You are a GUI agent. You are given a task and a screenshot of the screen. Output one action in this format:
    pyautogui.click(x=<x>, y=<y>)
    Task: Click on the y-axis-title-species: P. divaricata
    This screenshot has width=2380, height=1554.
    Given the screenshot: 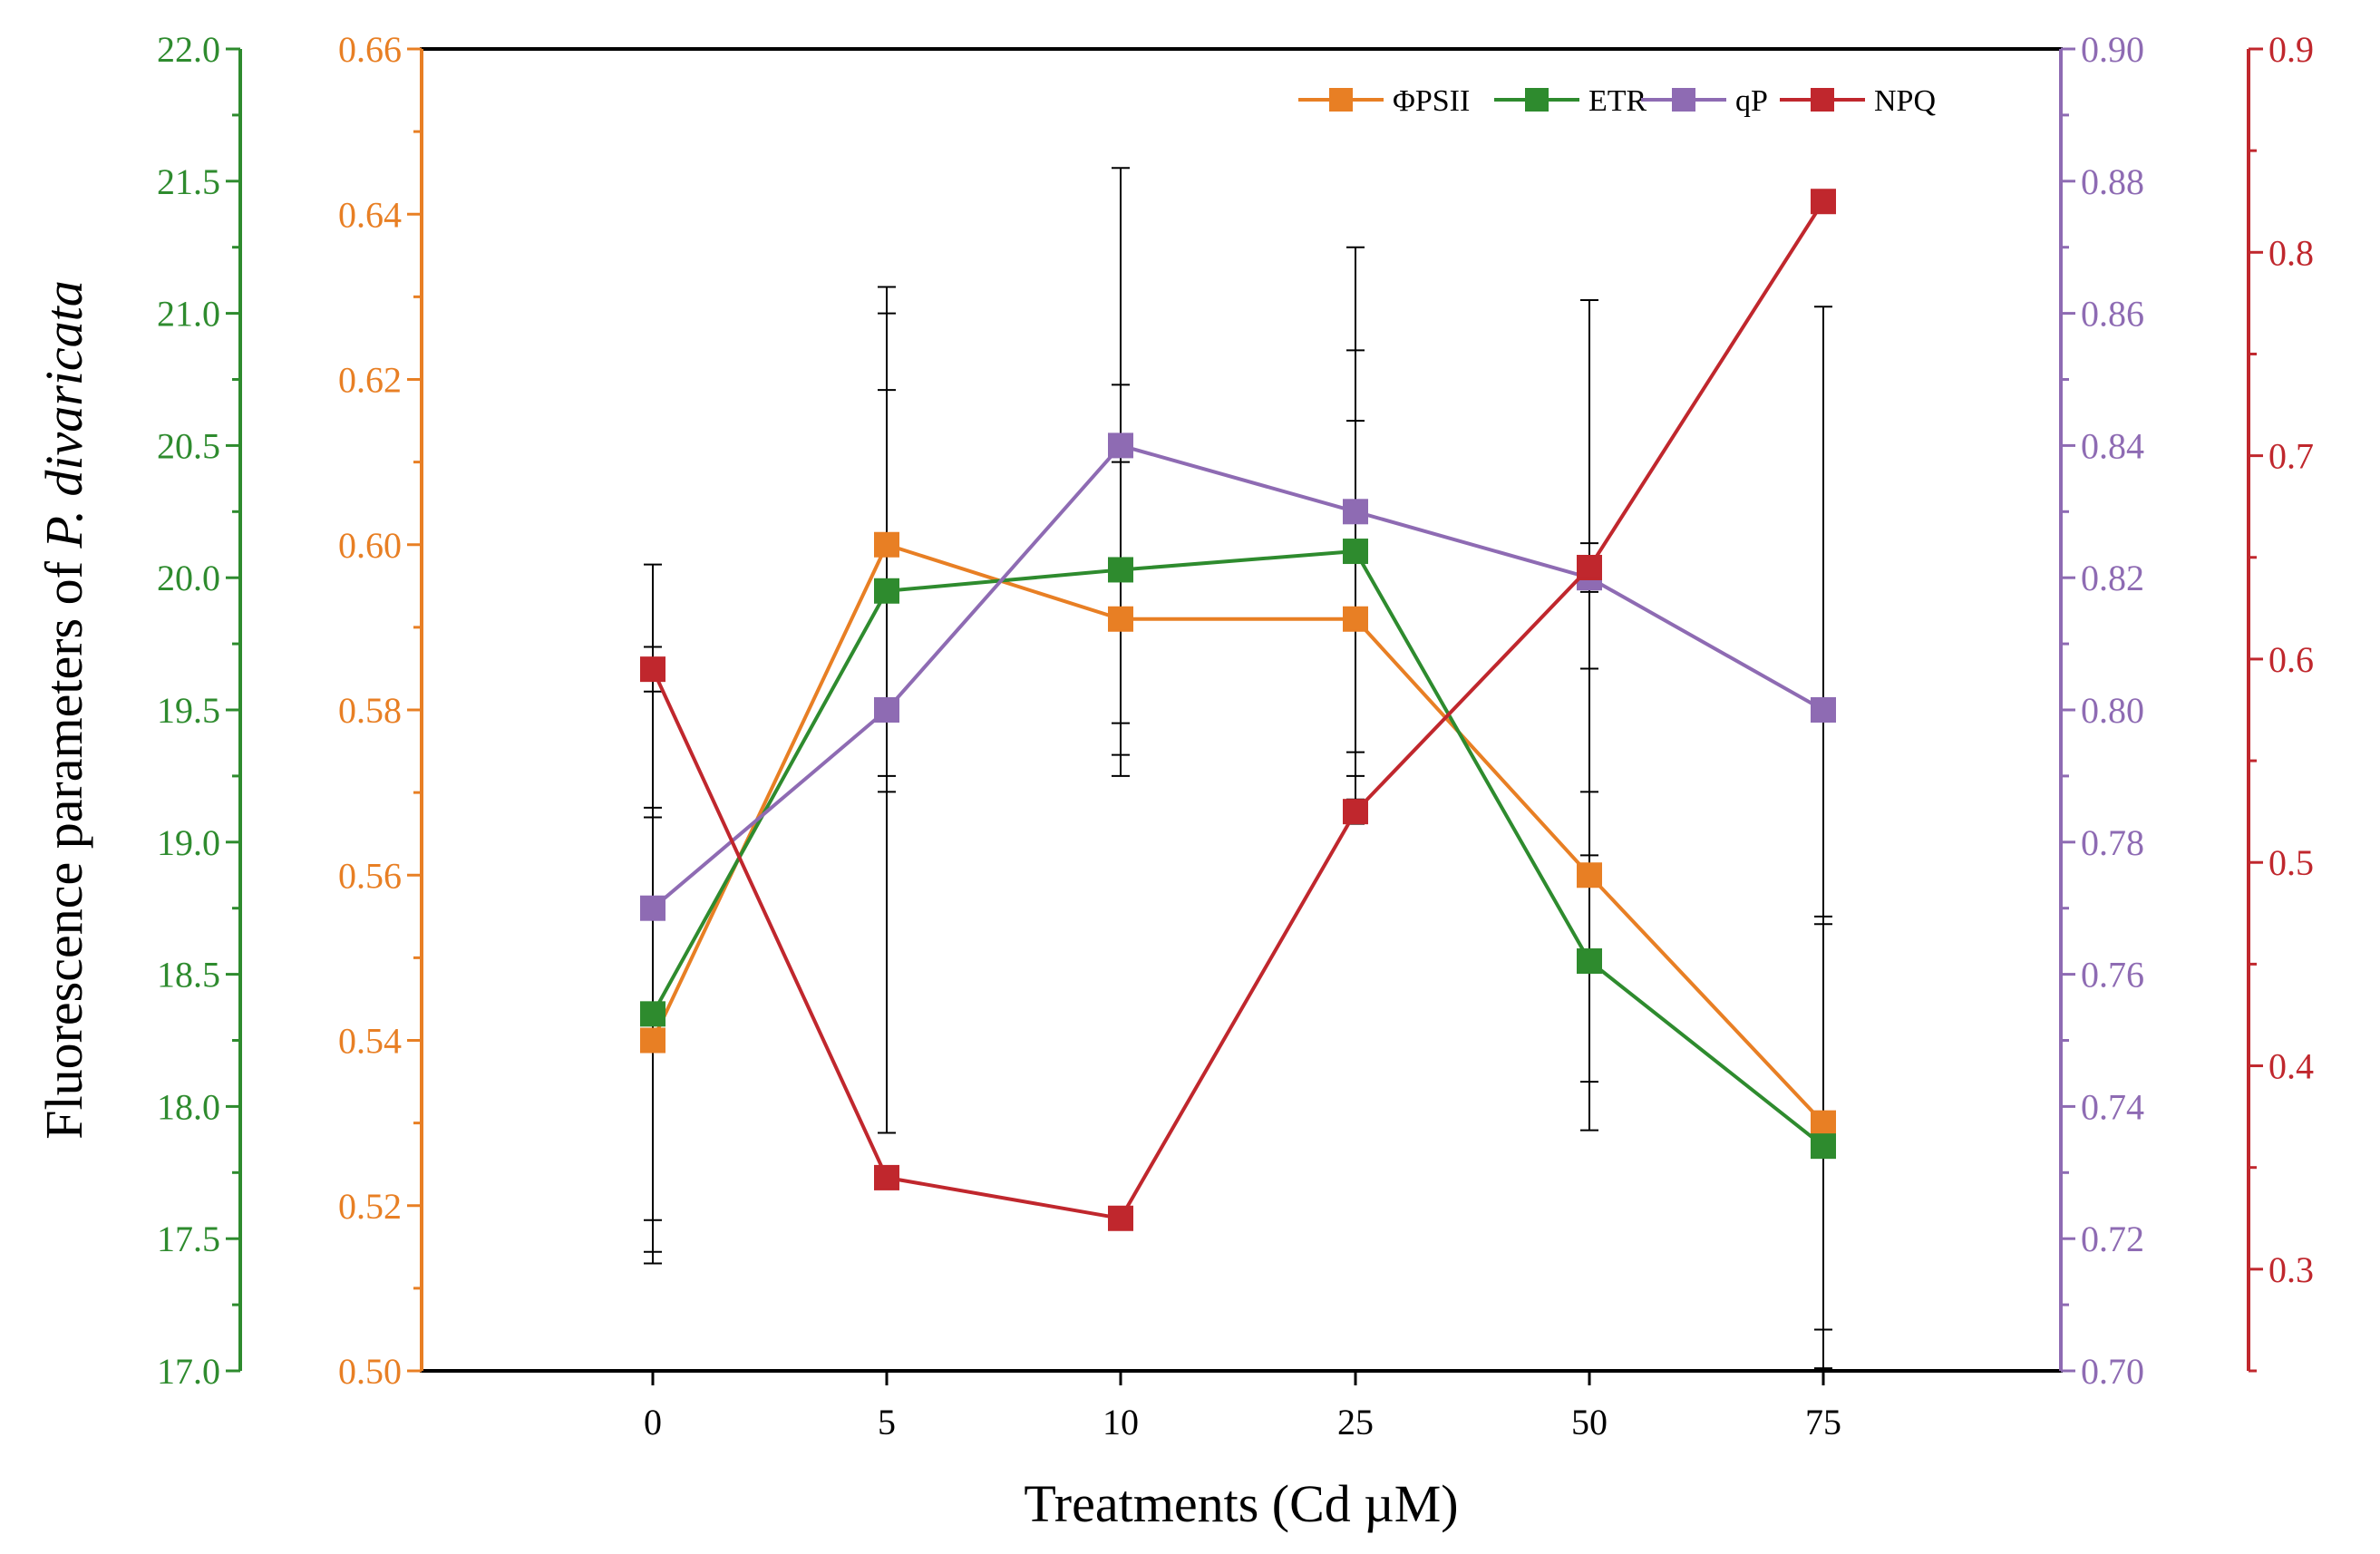 What is the action you would take?
    pyautogui.click(x=64, y=415)
    